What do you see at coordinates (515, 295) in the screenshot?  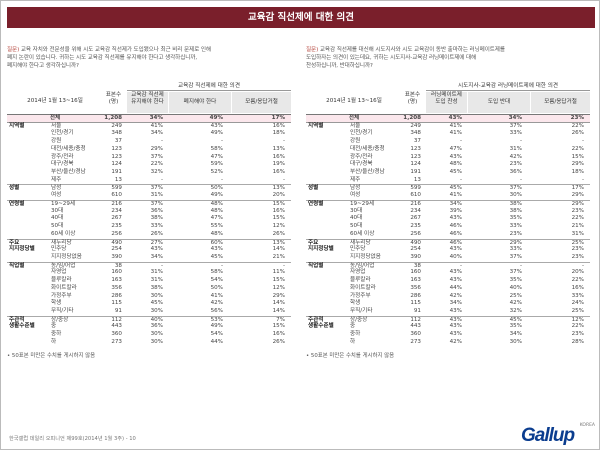 I see `cell-option-b: 25%` at bounding box center [515, 295].